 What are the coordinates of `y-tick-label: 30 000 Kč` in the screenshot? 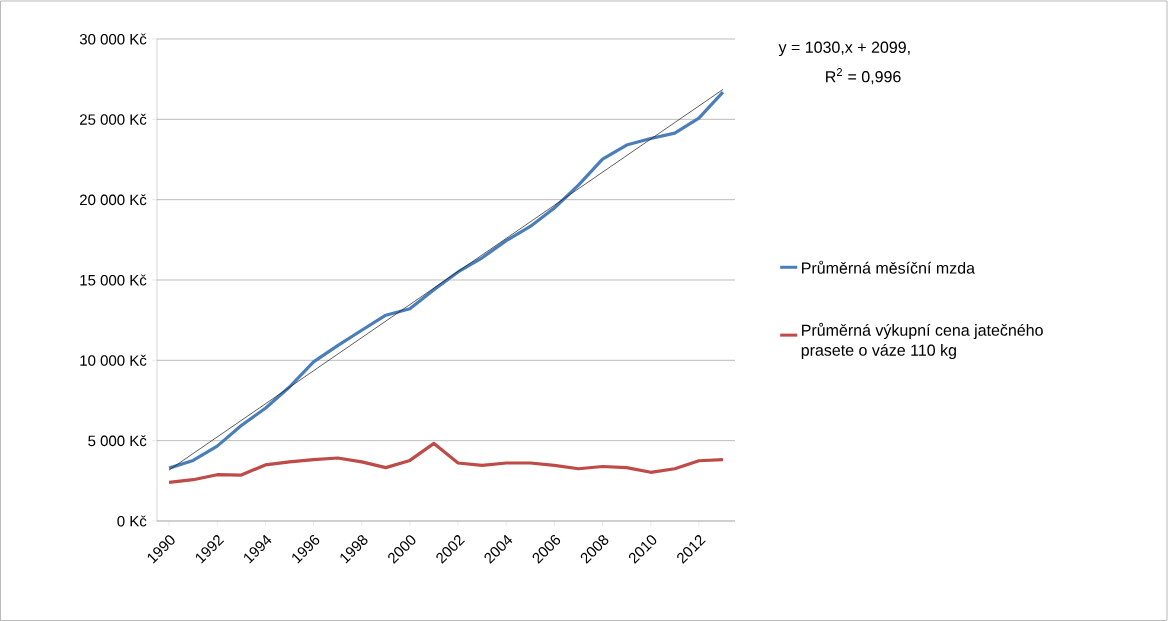 It's located at (113, 39).